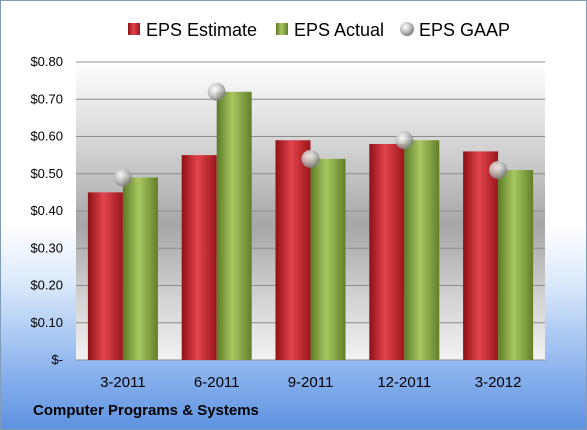  Describe the element at coordinates (46, 61) in the screenshot. I see `y-tick-label: $0.80` at that location.